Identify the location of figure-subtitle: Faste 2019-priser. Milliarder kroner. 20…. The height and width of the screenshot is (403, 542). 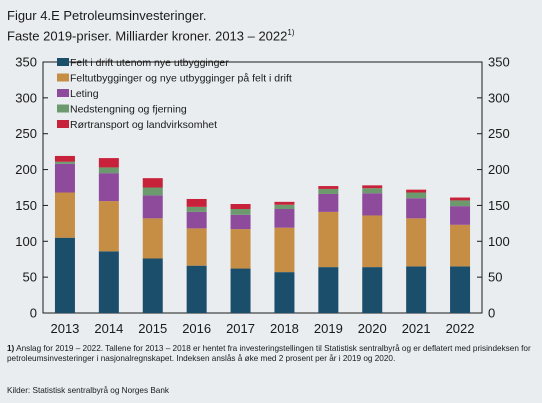
(151, 34).